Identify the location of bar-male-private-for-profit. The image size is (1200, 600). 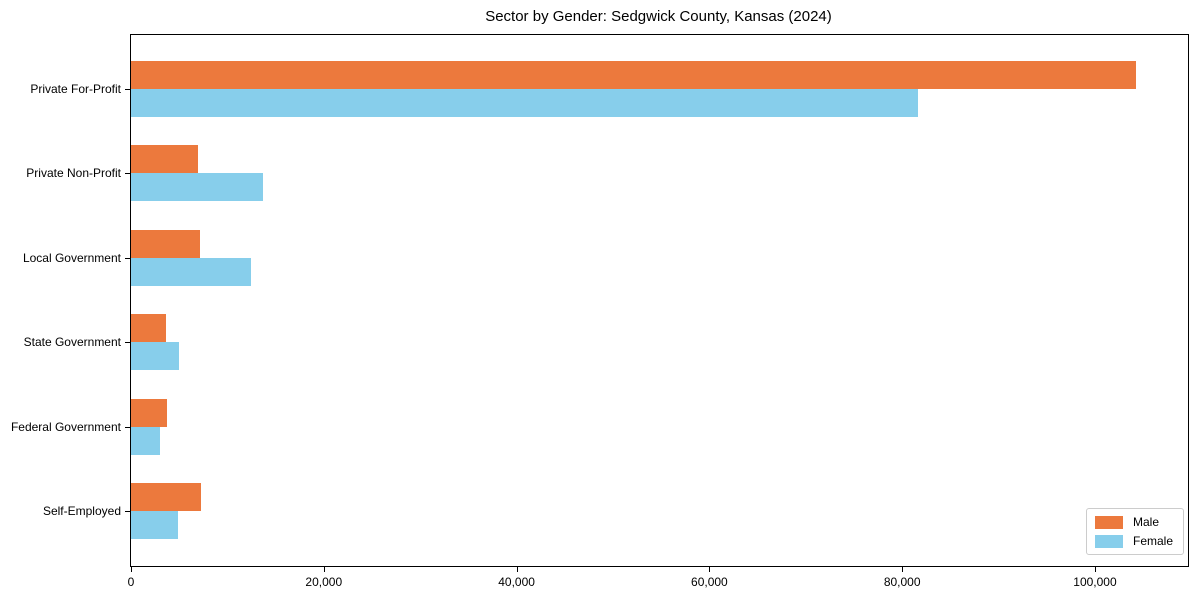
(634, 75).